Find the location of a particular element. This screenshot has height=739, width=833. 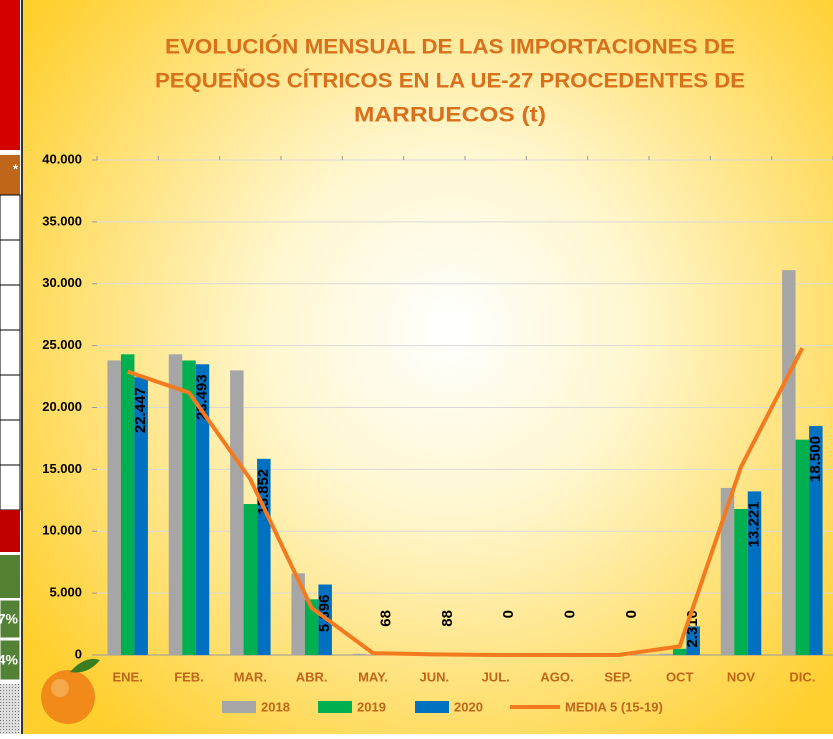

x-tick-label: ABR. is located at coordinates (312, 676).